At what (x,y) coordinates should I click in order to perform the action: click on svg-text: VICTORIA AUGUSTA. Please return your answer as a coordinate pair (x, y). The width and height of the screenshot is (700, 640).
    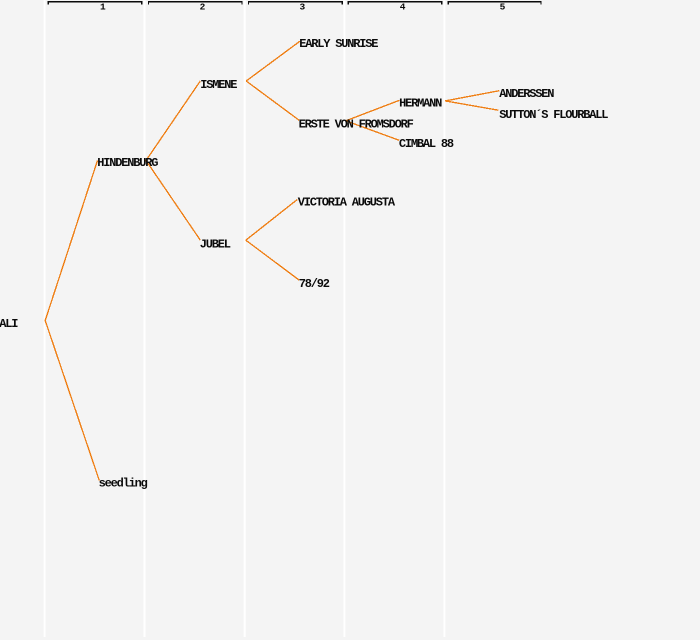
    Looking at the image, I should click on (347, 202).